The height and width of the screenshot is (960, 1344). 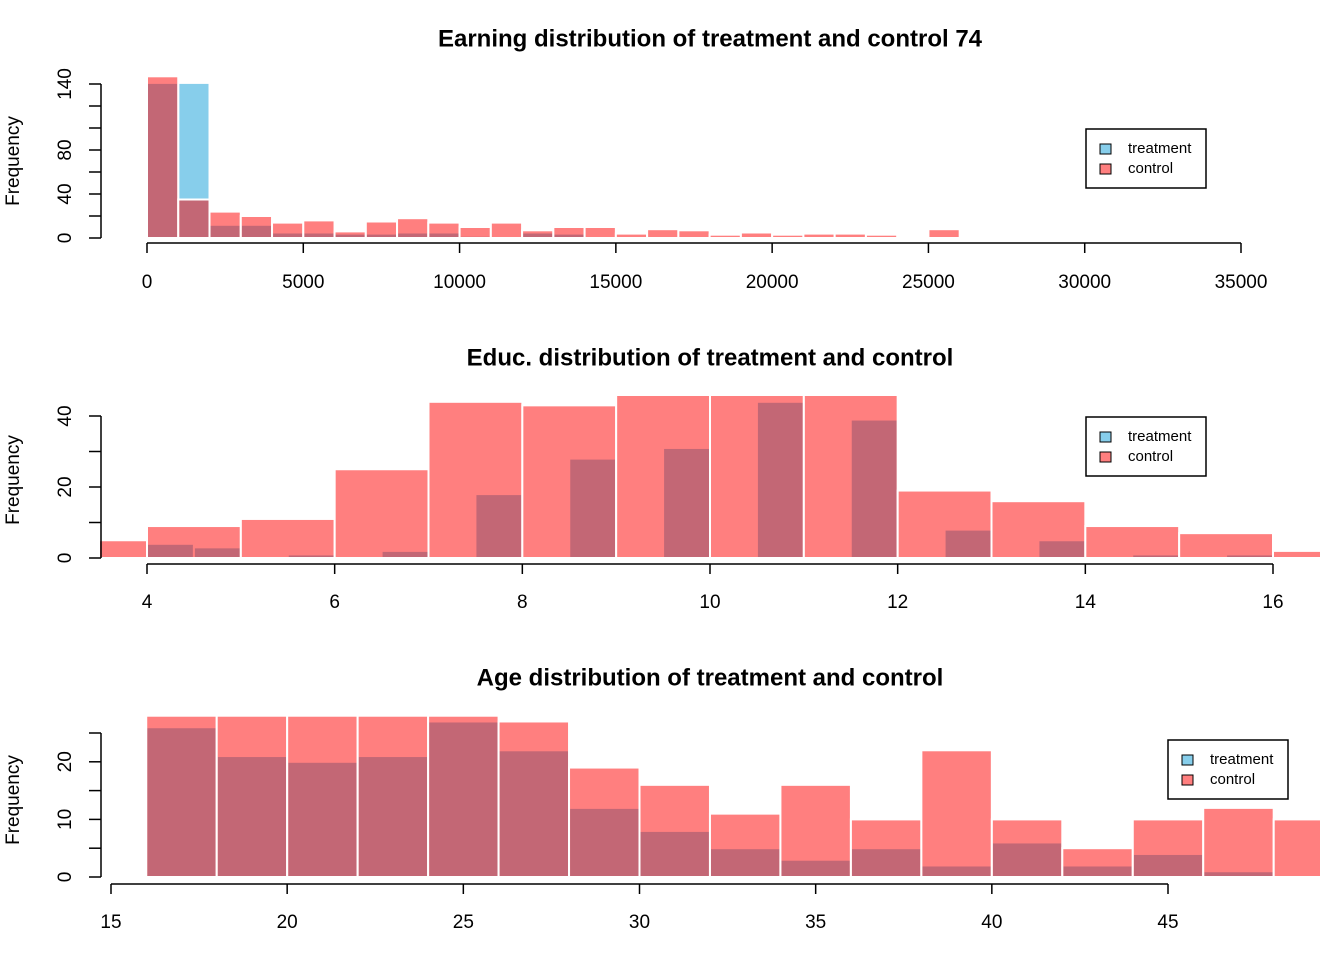 I want to click on x-tick-label: 12, so click(x=897, y=602).